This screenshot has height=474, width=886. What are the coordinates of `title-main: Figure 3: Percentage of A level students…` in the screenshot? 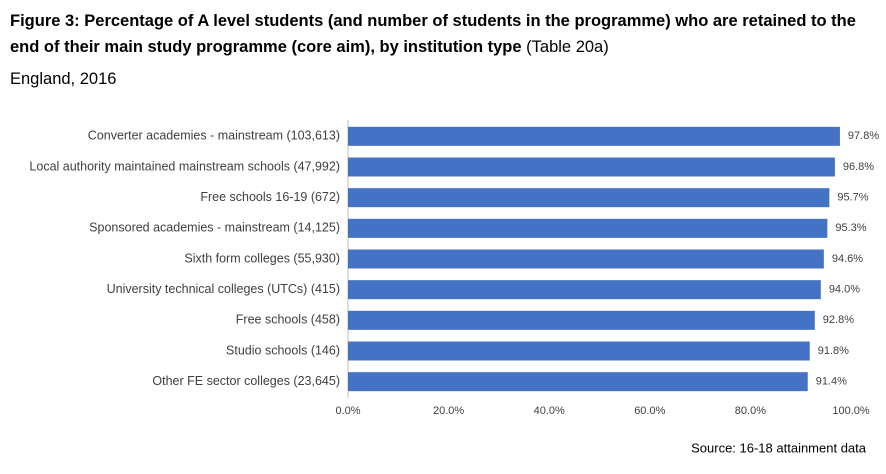 It's located at (433, 34).